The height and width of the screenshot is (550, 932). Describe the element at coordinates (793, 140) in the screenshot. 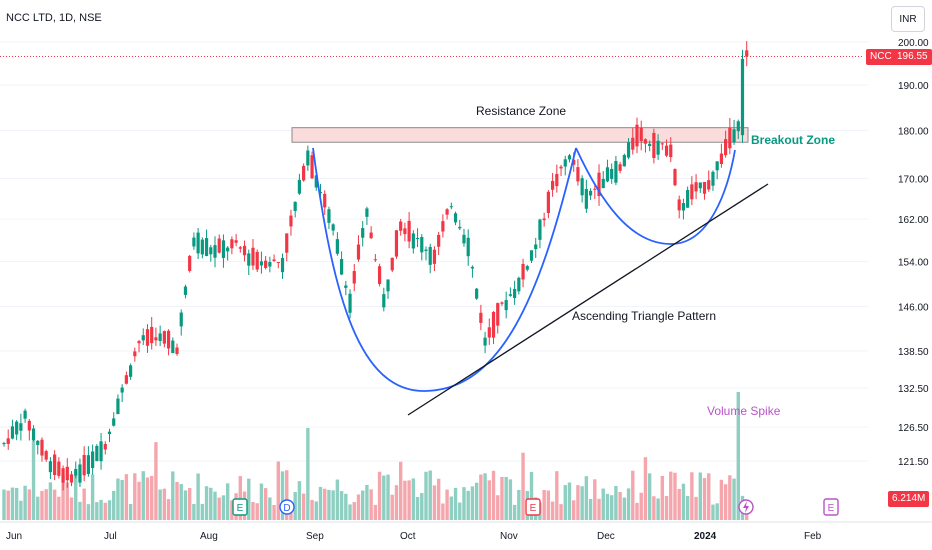

I see `breakout-zone-label: Breakout Zone` at that location.